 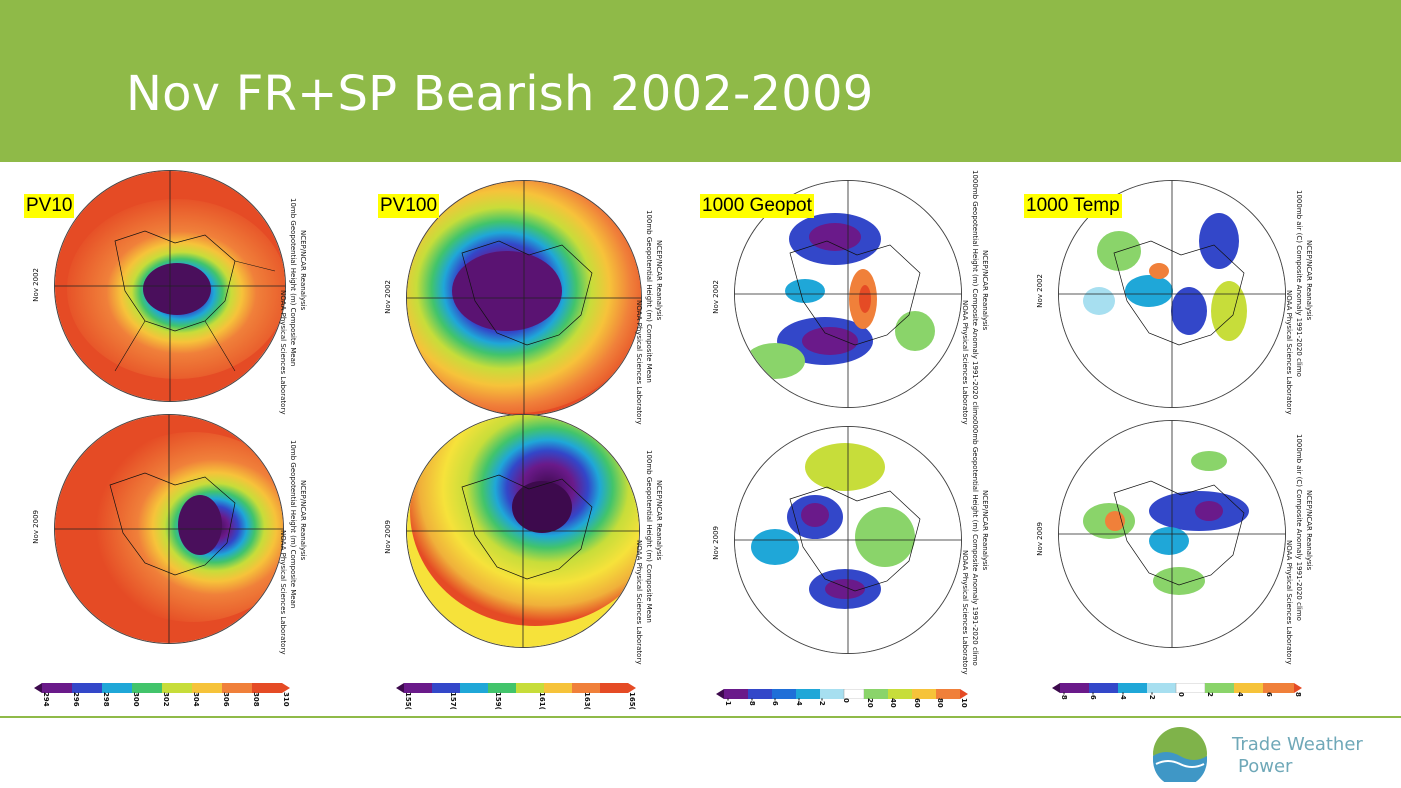 What do you see at coordinates (49, 206) in the screenshot?
I see `panel-label: PV10` at bounding box center [49, 206].